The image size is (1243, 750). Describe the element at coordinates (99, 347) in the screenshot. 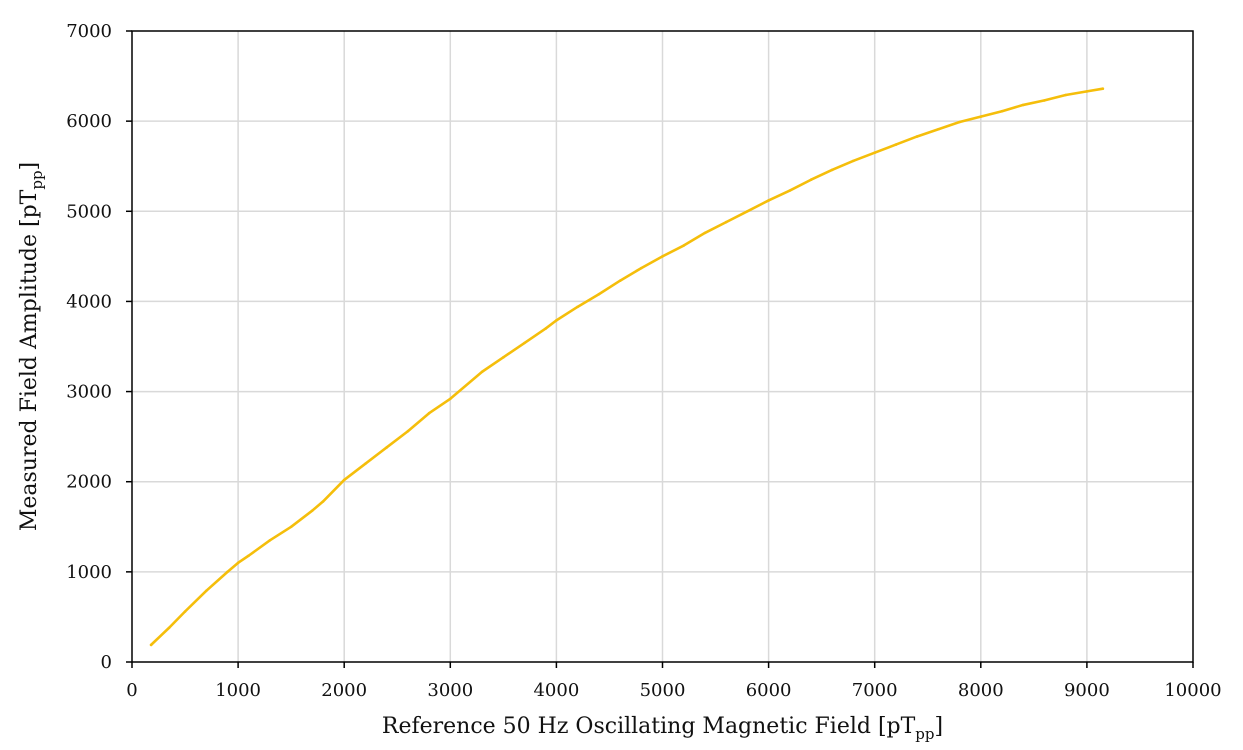

I see `y-axis-ticks: 0 1000 2000 3000 4000 5000 6000 7000` at that location.